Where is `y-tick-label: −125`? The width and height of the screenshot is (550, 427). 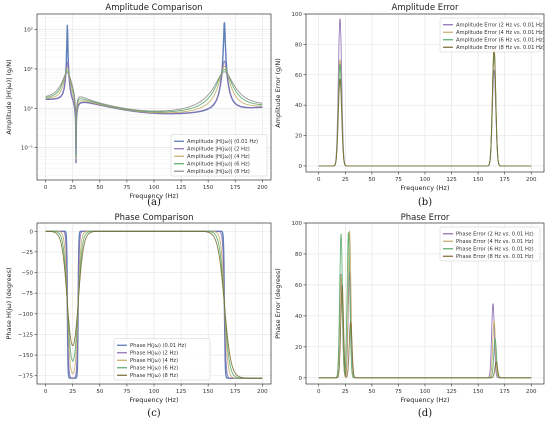 y-tick-label: −125 is located at coordinates (26, 335).